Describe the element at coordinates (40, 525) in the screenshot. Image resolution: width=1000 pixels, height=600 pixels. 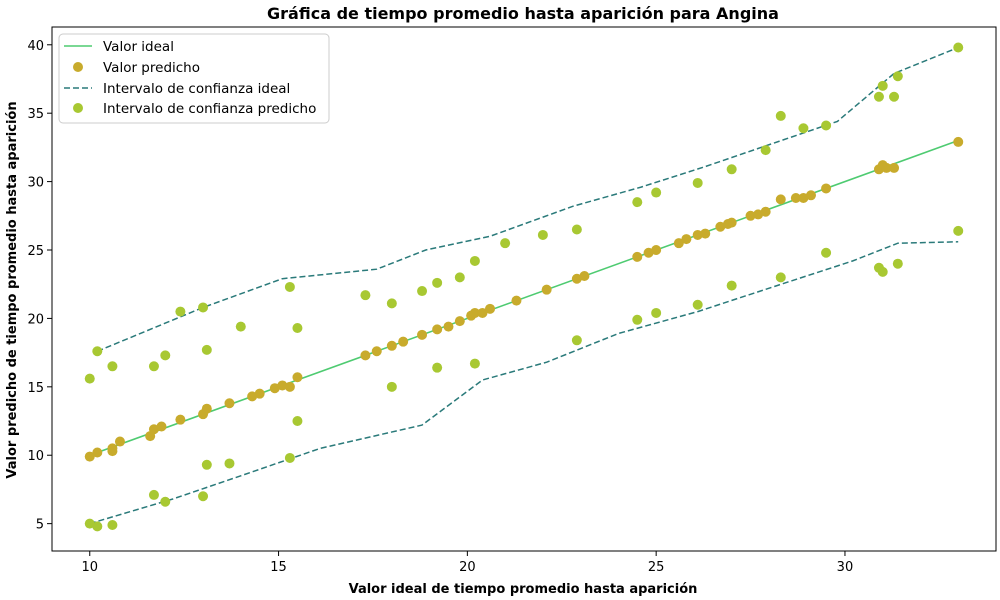
I see `y-tick-label: 5` at that location.